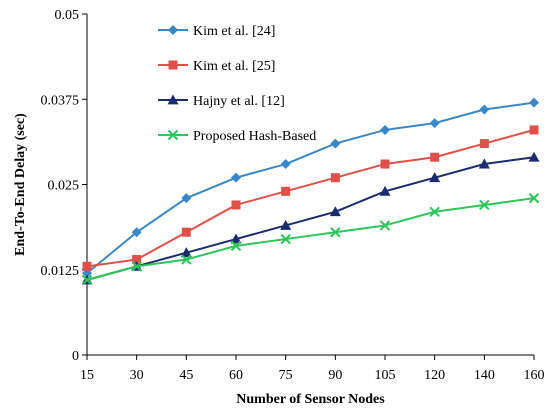  Describe the element at coordinates (254, 136) in the screenshot. I see `legend-label: Proposed Hash-Based` at that location.